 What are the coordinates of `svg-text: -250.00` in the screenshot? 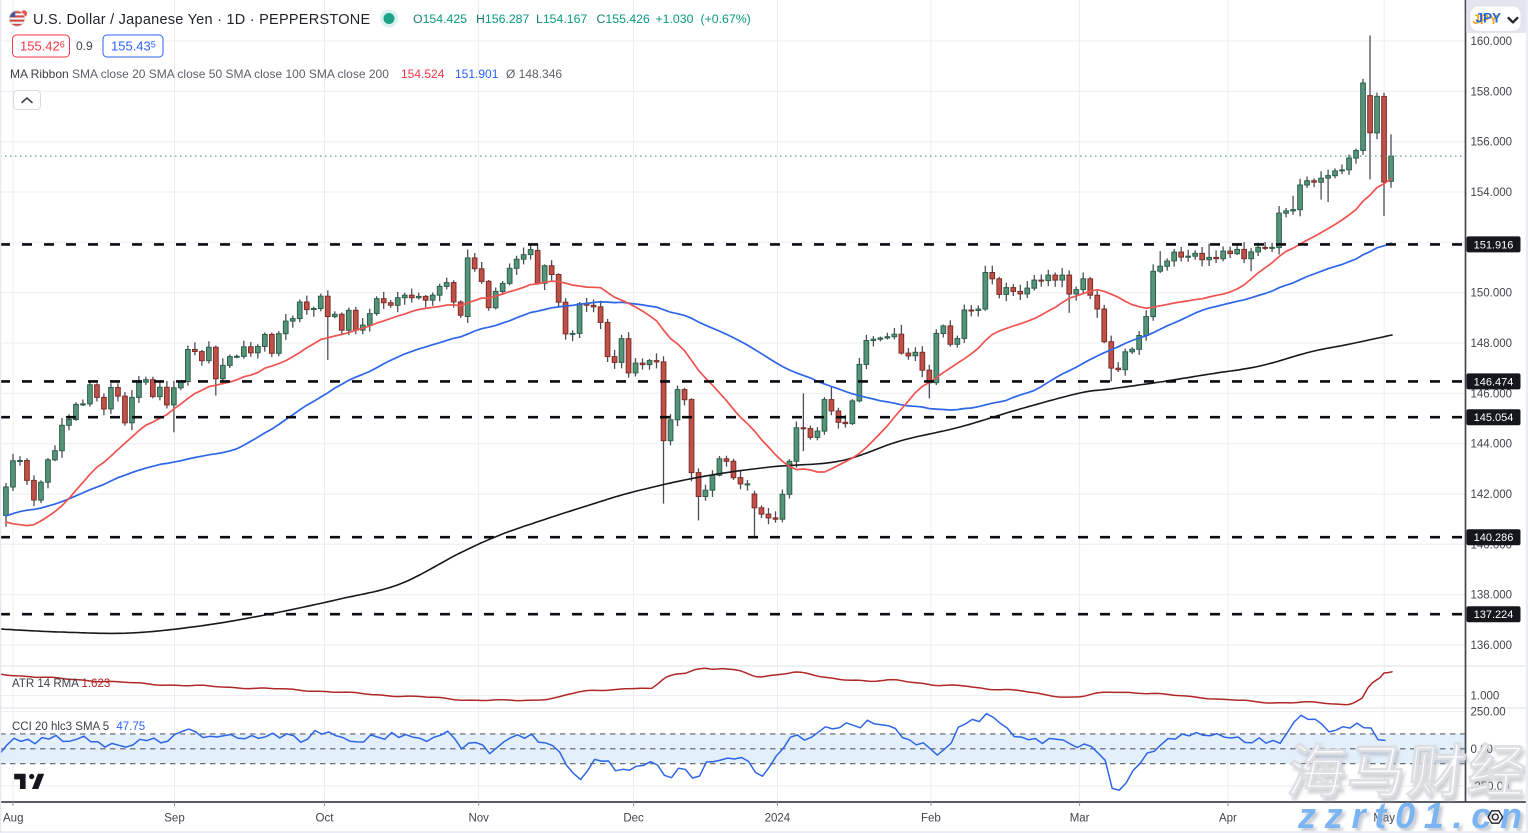 It's located at (1490, 787).